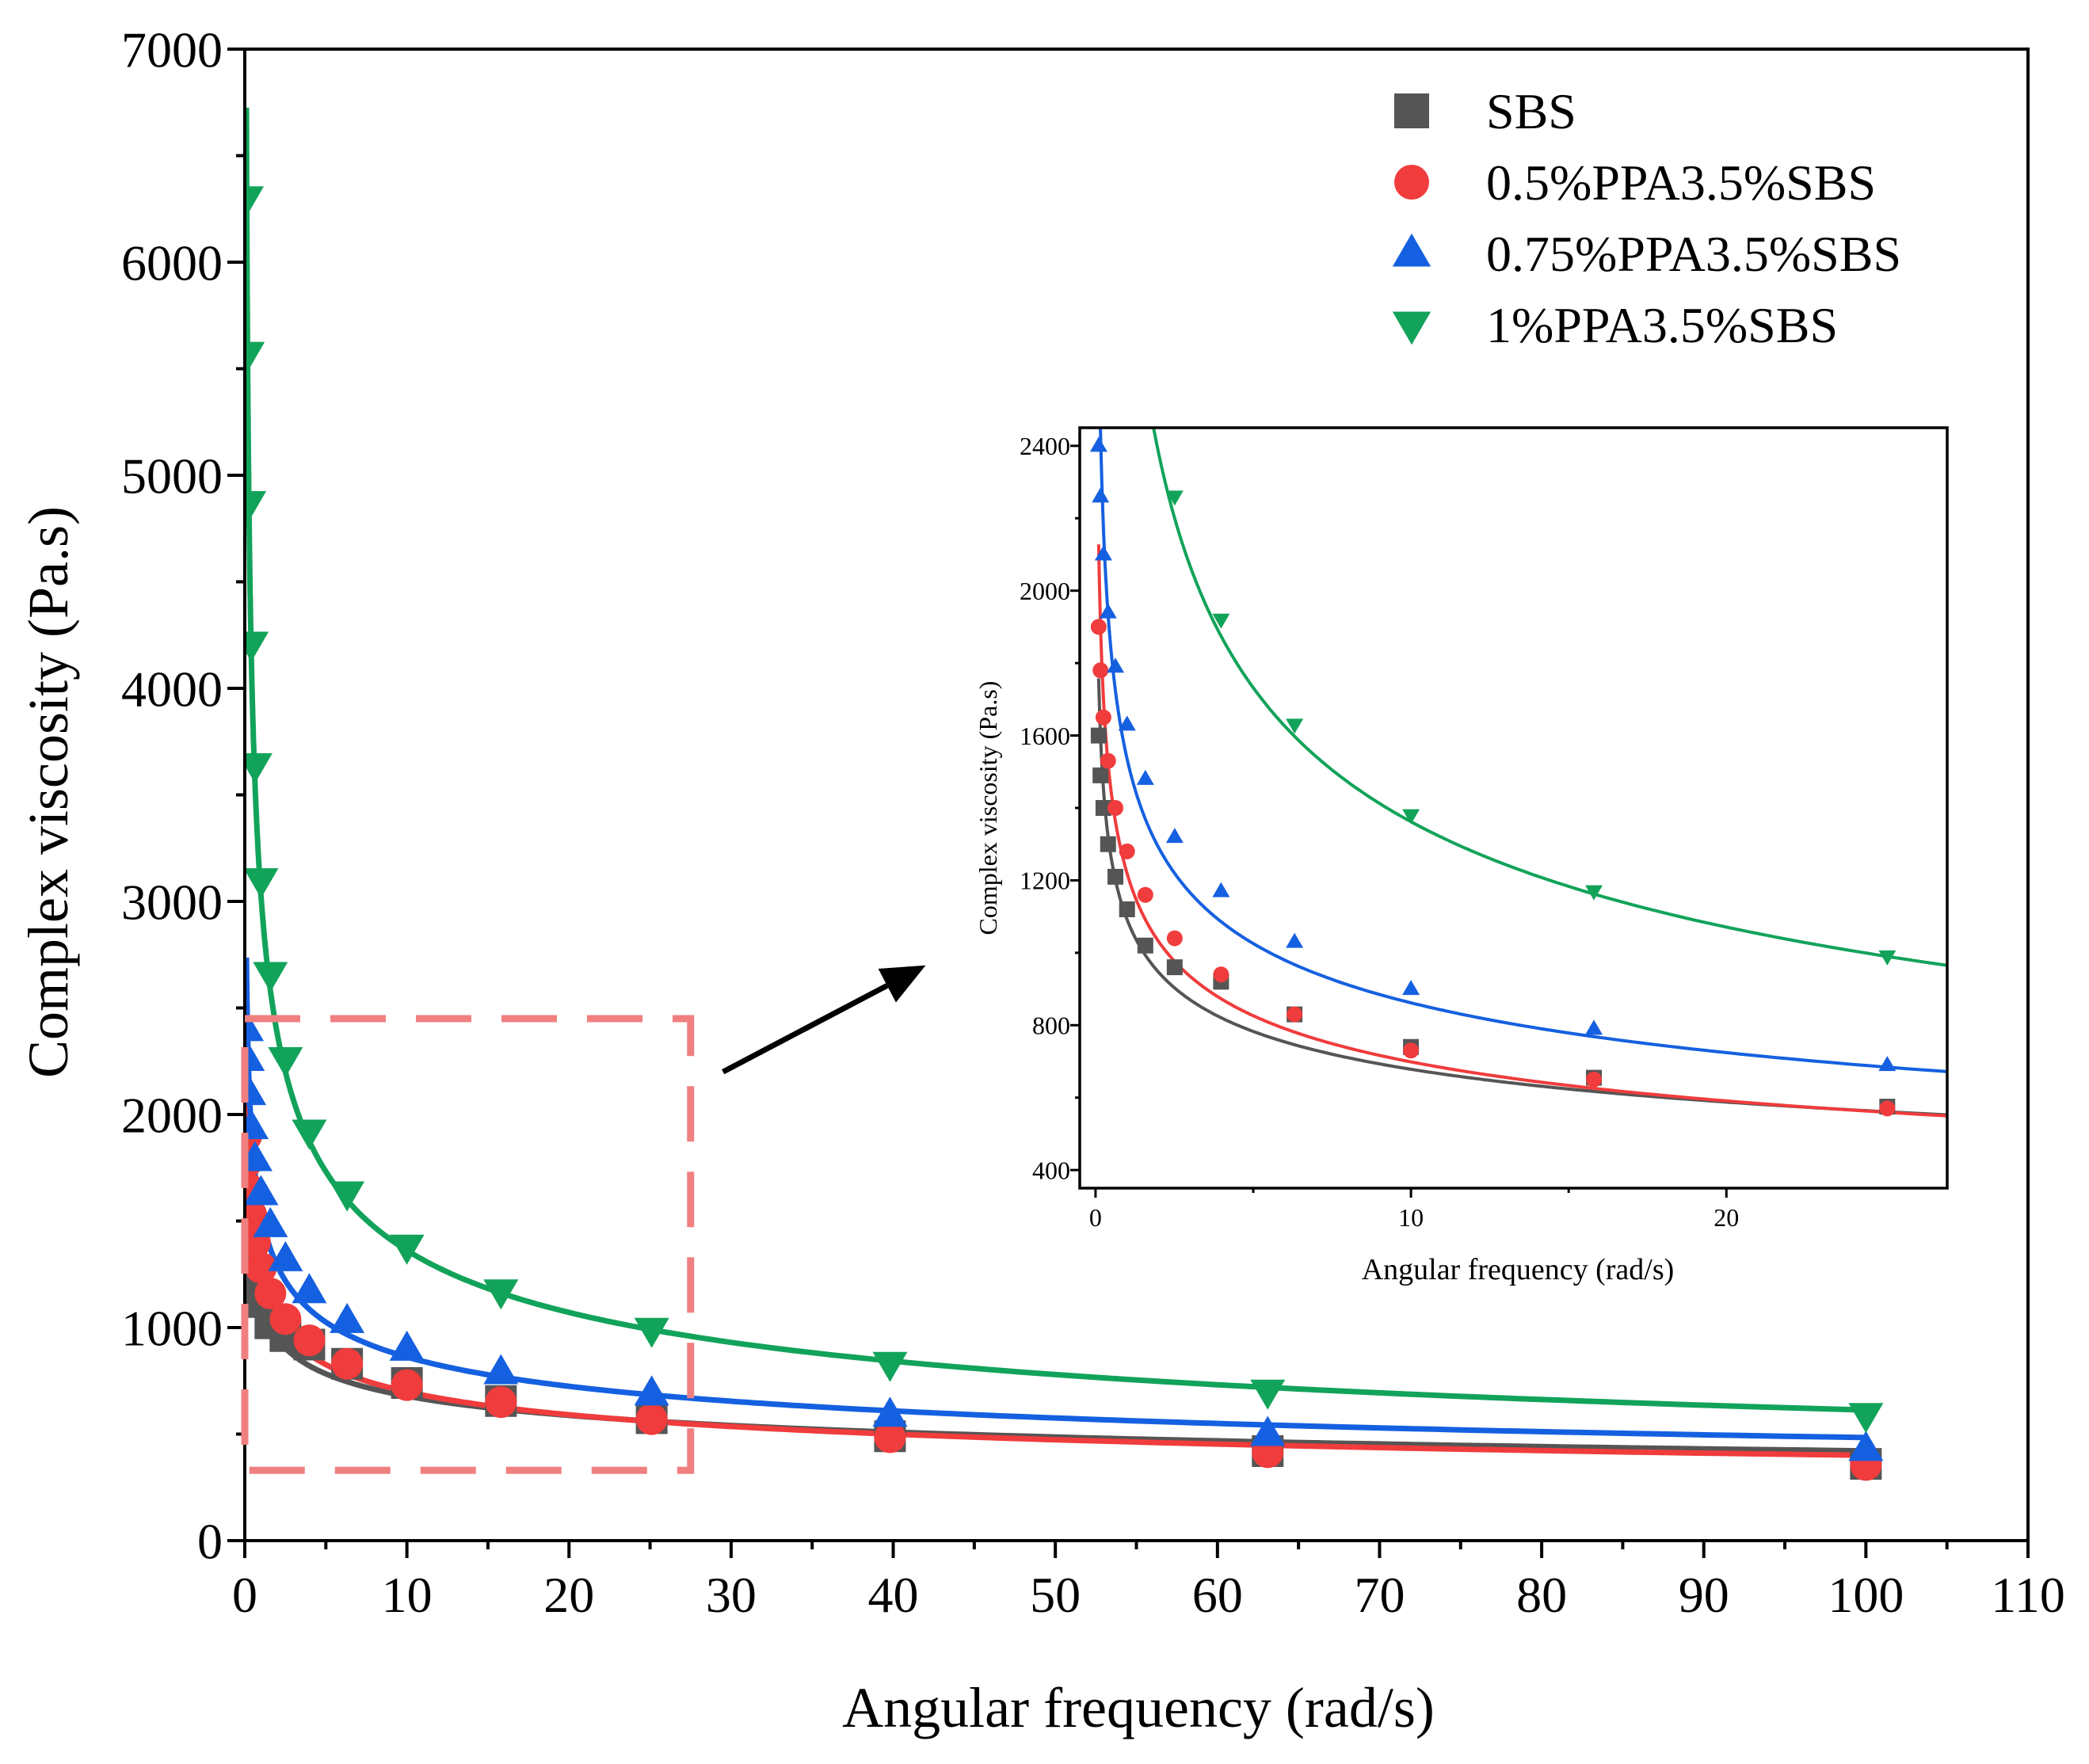 This screenshot has width=2089, height=1764. Describe the element at coordinates (988, 808) in the screenshot. I see `inset-ylabel: Complex viscosity (Pa.s)` at that location.